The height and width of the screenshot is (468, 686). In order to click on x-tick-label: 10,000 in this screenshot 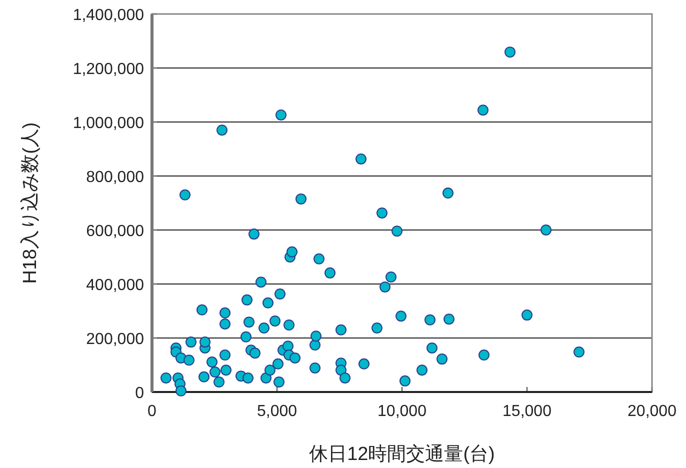, I will do `click(402, 411)`.